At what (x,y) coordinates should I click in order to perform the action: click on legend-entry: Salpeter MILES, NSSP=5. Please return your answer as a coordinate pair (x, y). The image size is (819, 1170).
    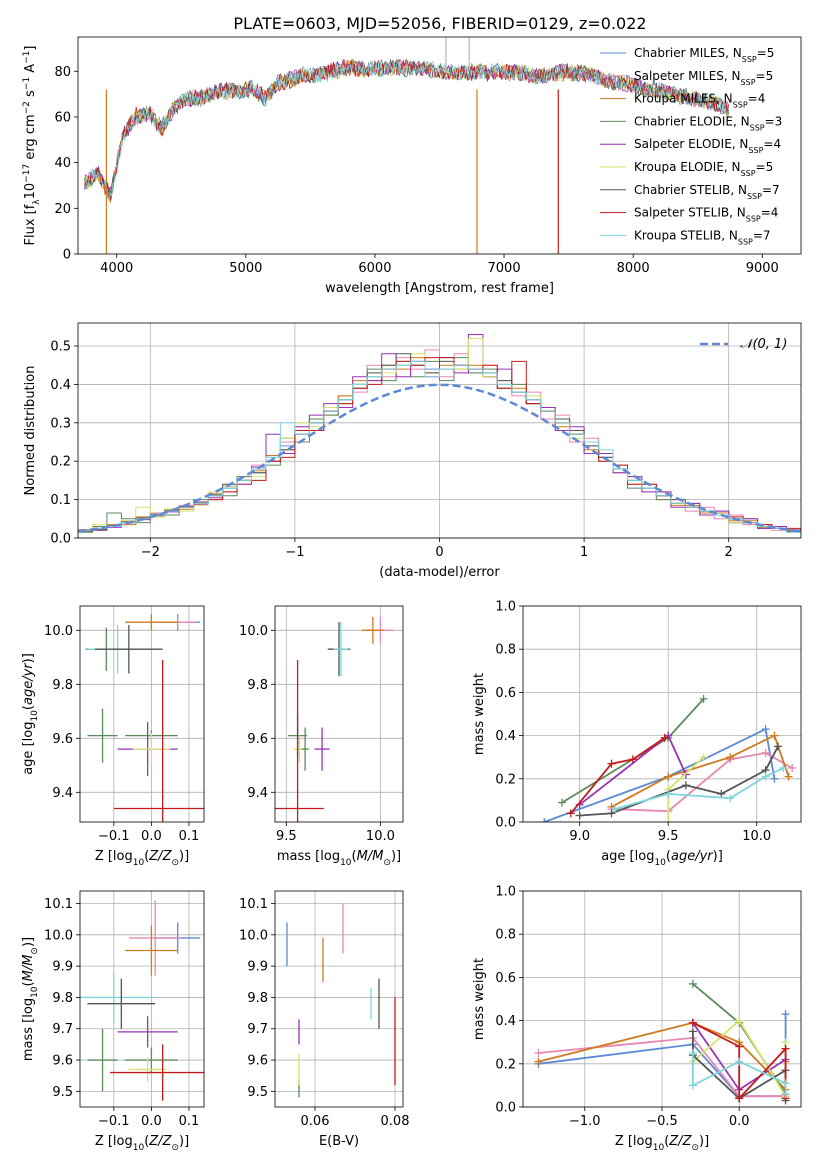
    Looking at the image, I should click on (703, 78).